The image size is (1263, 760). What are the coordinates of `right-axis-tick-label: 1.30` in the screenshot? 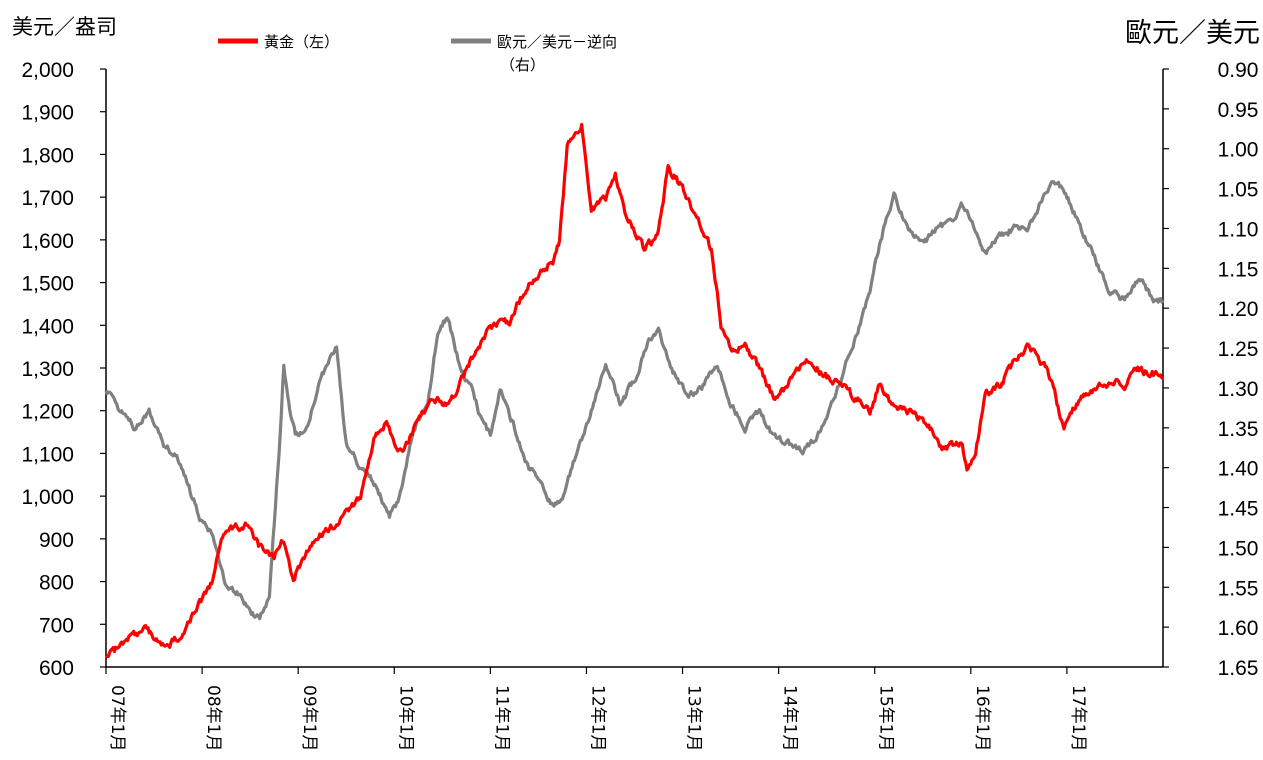 It's located at (1238, 389).